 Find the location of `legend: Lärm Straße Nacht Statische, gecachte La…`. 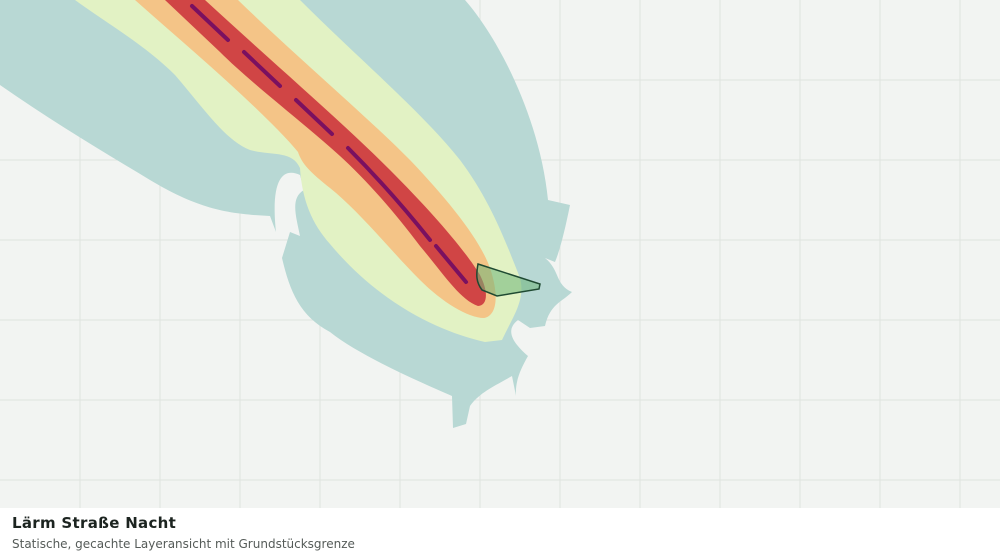

legend: Lärm Straße Nacht Statische, gecachte La… is located at coordinates (500, 534).